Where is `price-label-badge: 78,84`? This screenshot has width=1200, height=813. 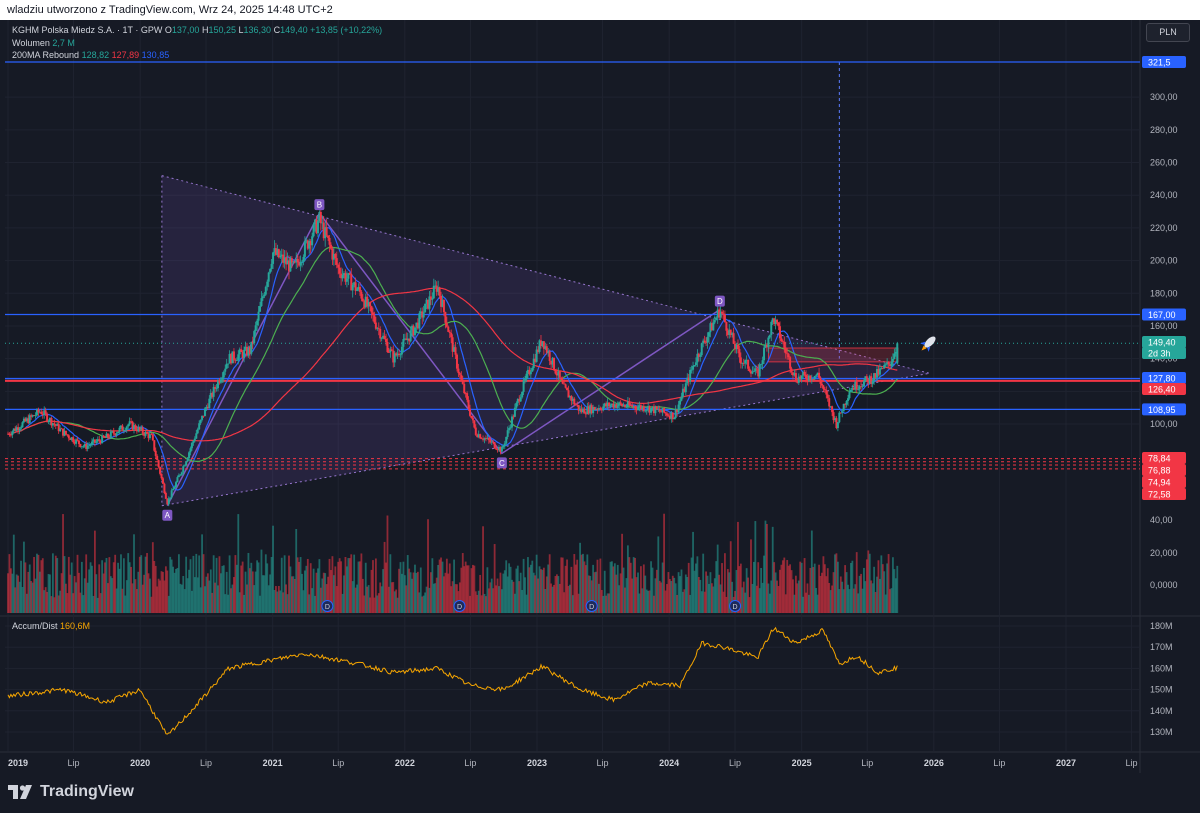 price-label-badge: 78,84 is located at coordinates (1164, 458).